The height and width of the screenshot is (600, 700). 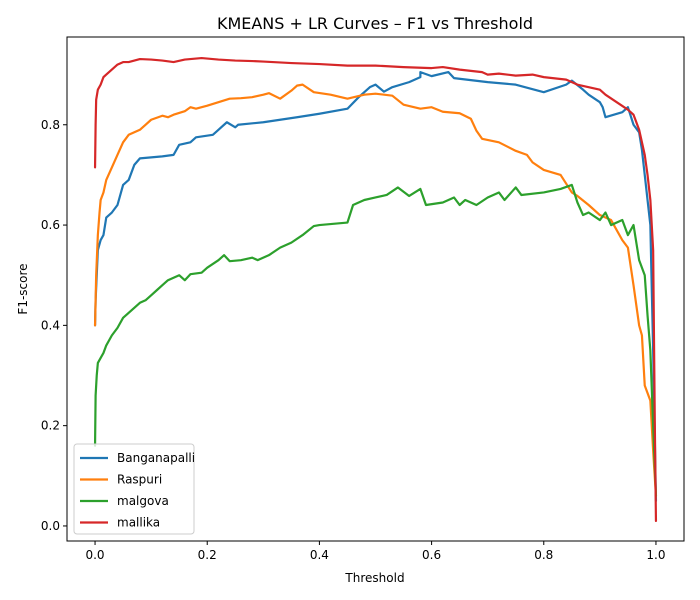 I want to click on legend-item-raspuri: Raspuri, so click(x=121, y=480).